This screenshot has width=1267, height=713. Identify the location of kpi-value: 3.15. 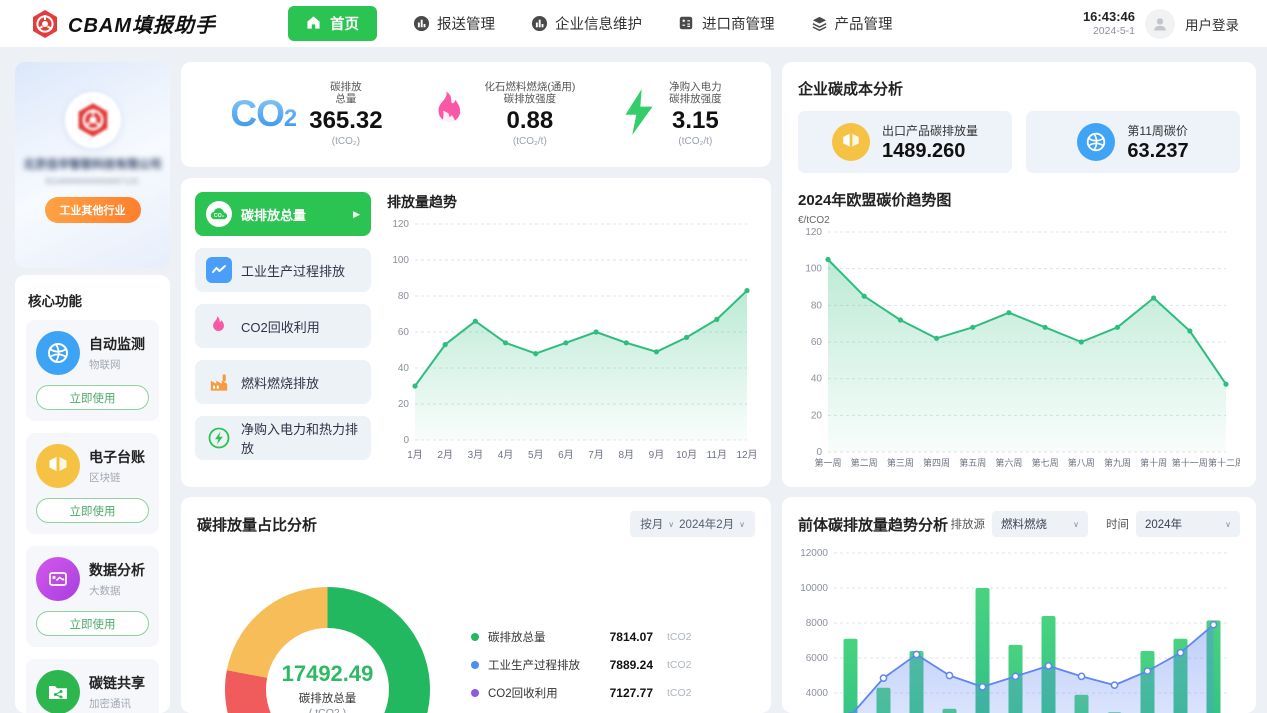
(695, 120).